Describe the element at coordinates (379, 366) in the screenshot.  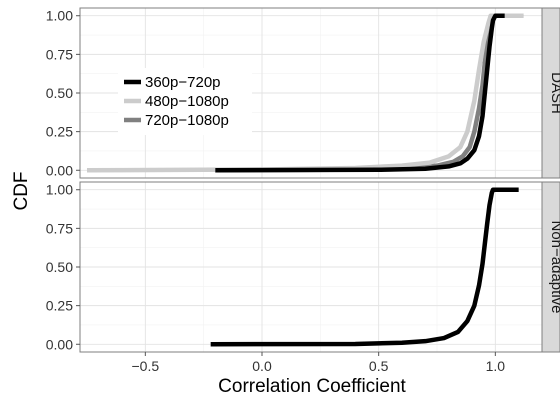
I see `x-tick-label: 0.5` at that location.